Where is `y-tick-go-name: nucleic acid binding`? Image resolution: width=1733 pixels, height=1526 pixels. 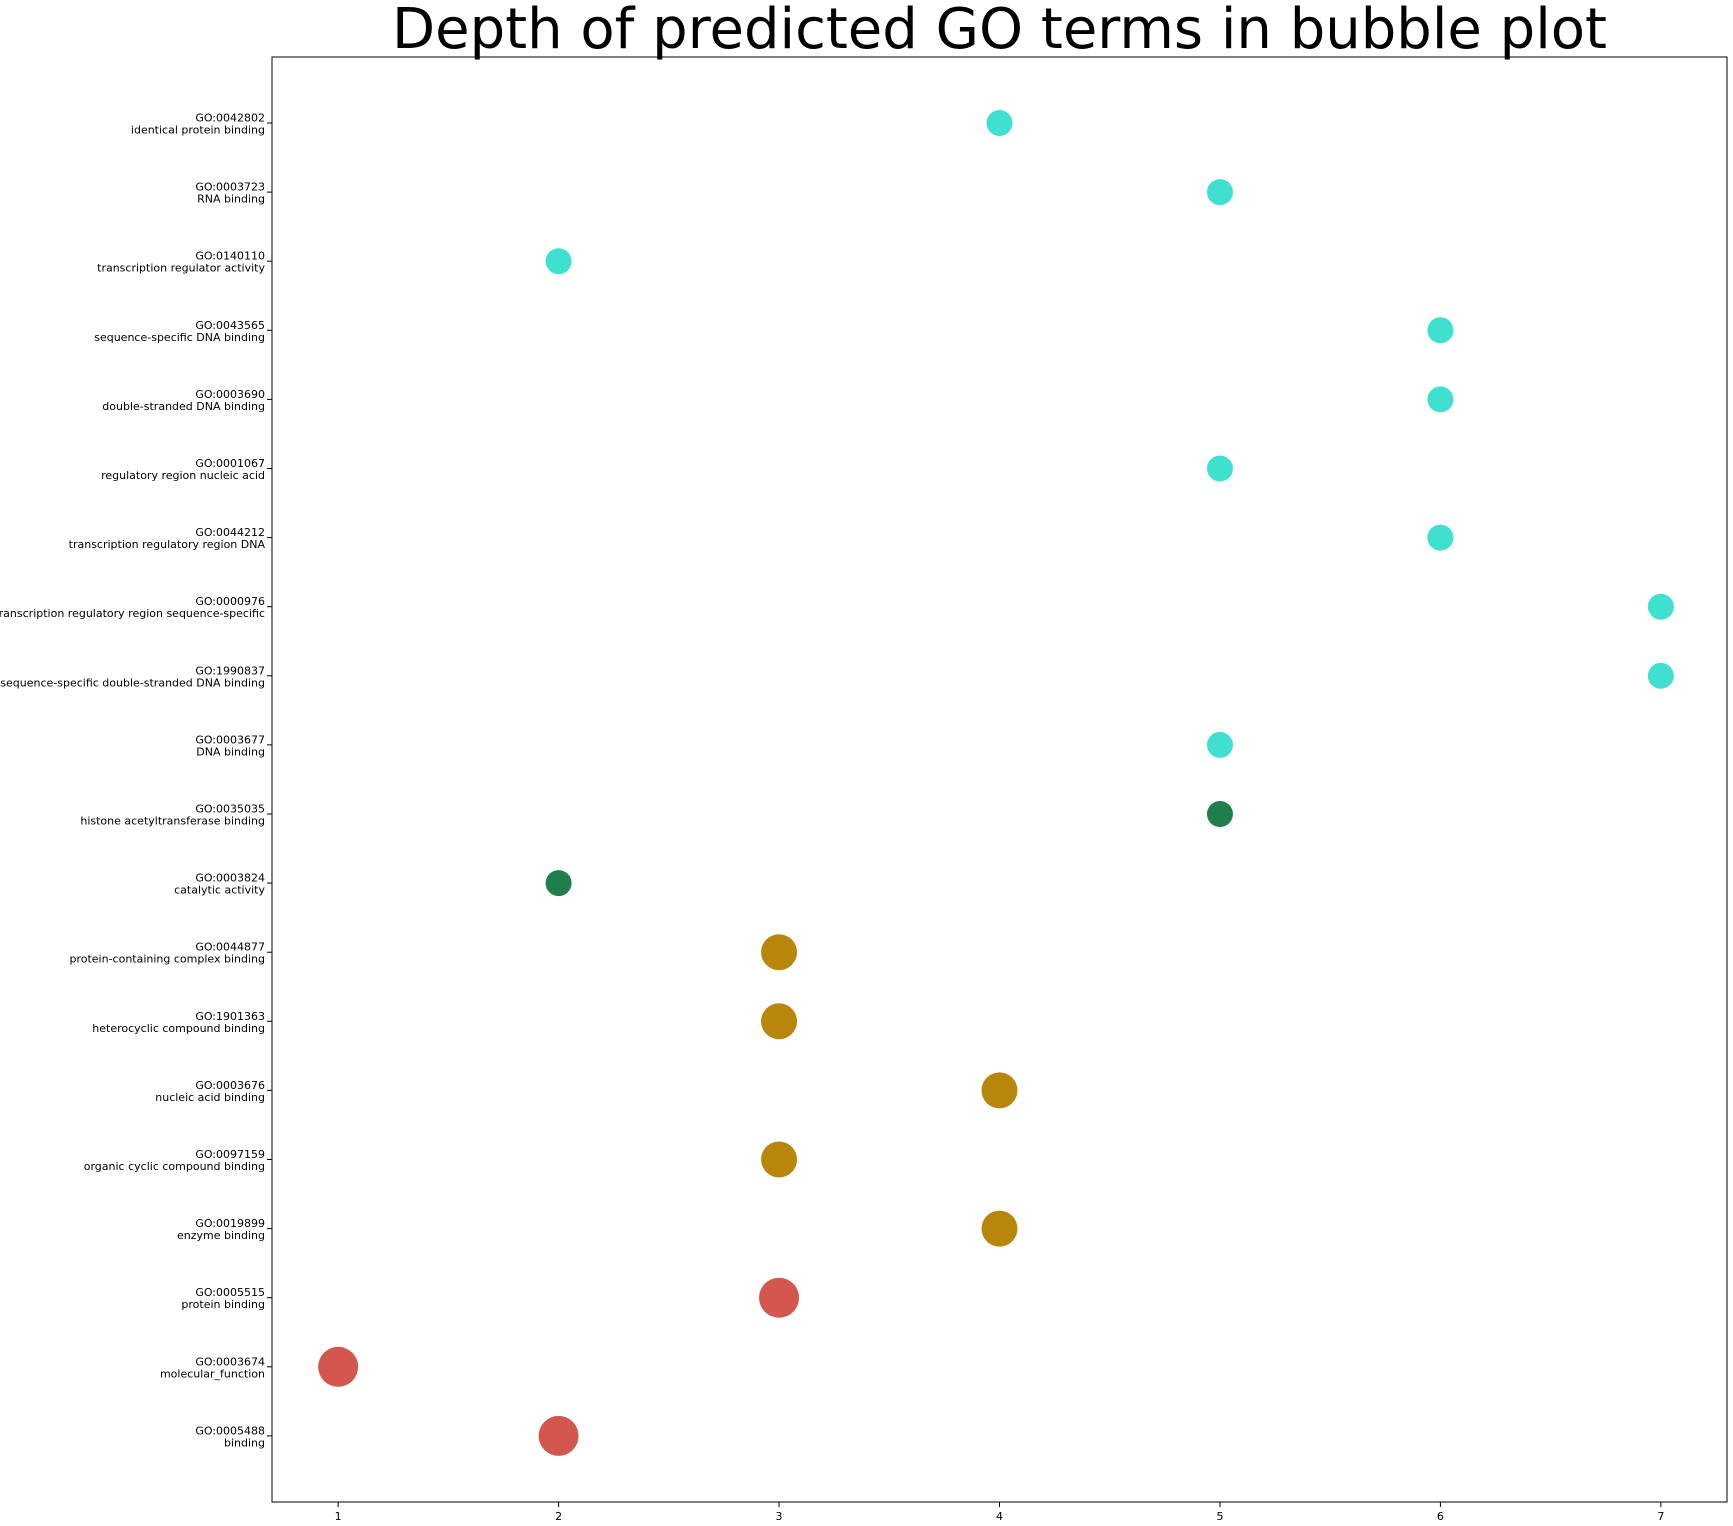 y-tick-go-name: nucleic acid binding is located at coordinates (210, 1097).